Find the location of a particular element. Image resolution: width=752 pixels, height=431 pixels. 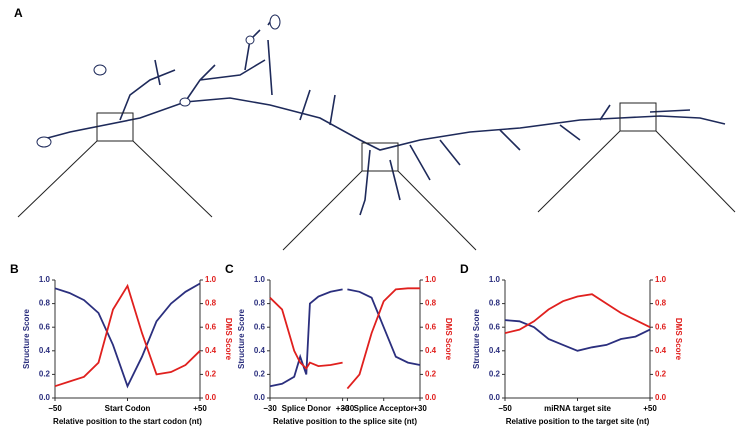

panel-label: A is located at coordinates (18, 13).